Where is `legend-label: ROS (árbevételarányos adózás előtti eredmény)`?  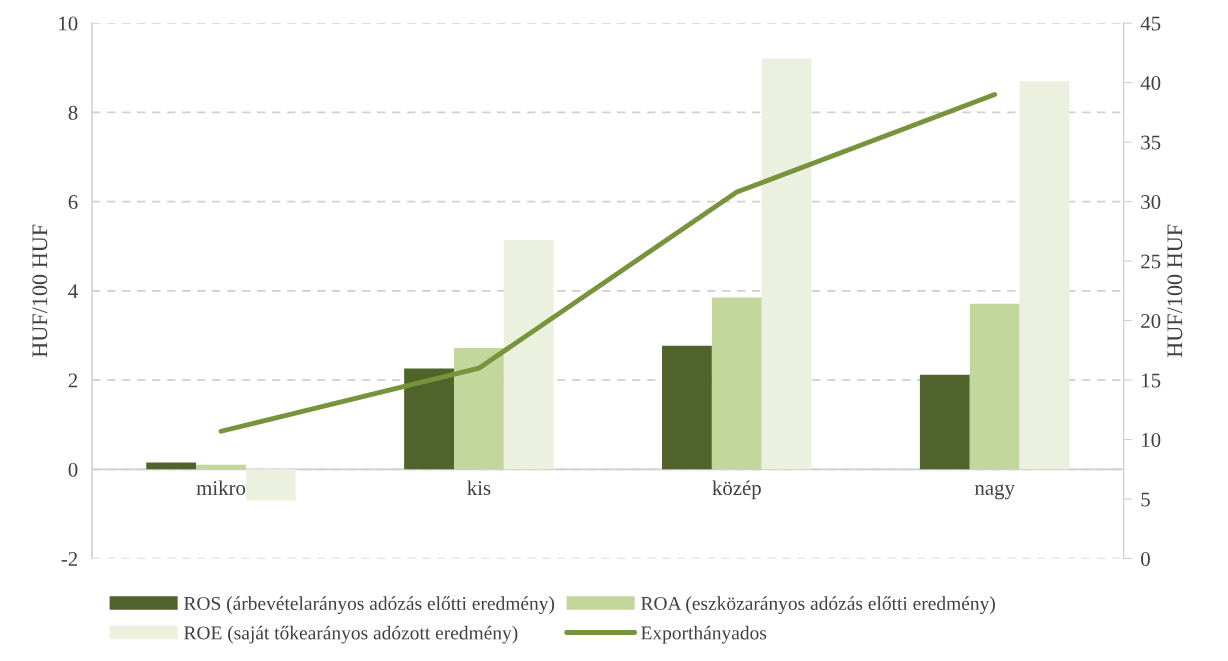
legend-label: ROS (árbevételarányos adózás előtti eredmény) is located at coordinates (369, 605).